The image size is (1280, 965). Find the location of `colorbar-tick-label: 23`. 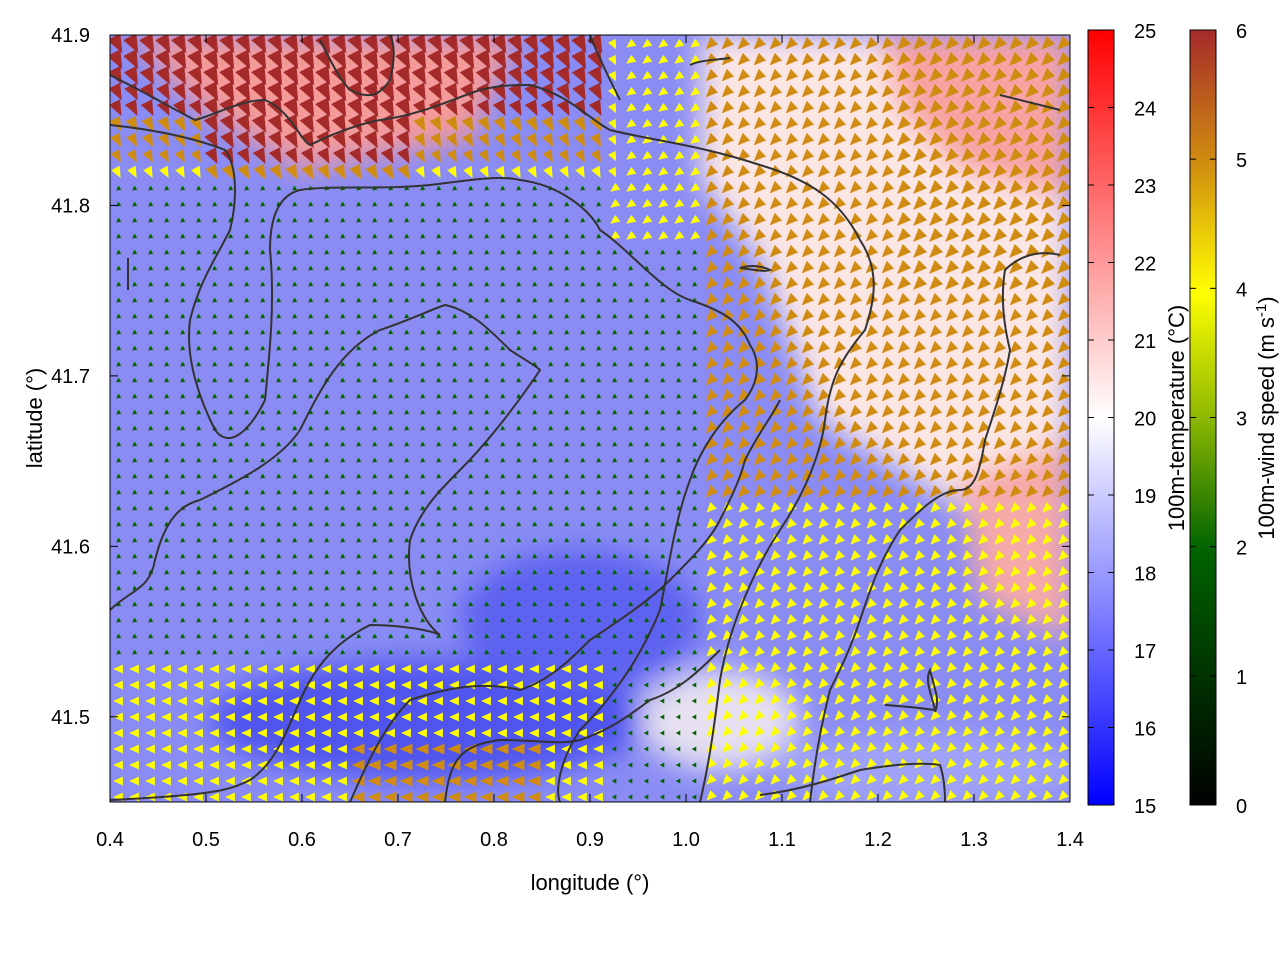

colorbar-tick-label: 23 is located at coordinates (1145, 187).